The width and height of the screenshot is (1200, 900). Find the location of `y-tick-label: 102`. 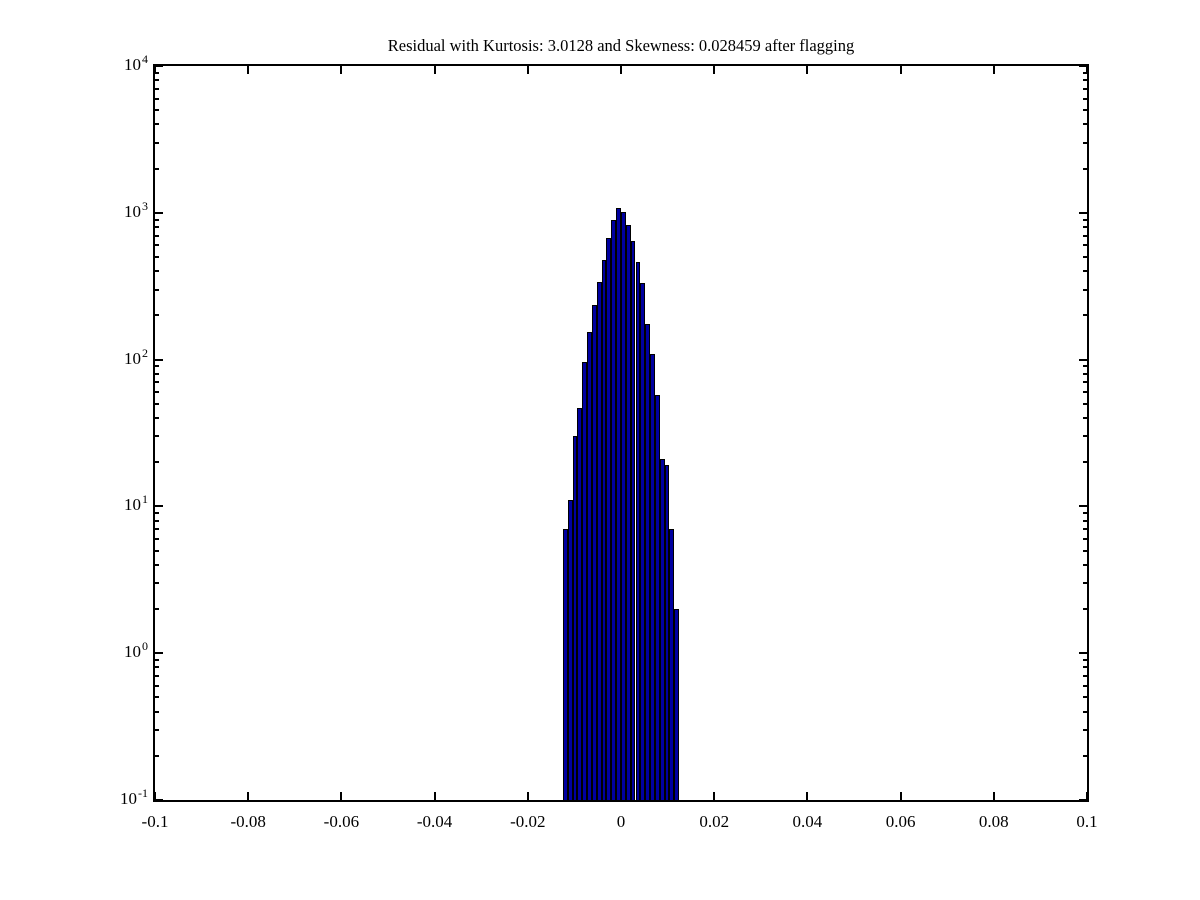

y-tick-label: 102 is located at coordinates (113, 357).